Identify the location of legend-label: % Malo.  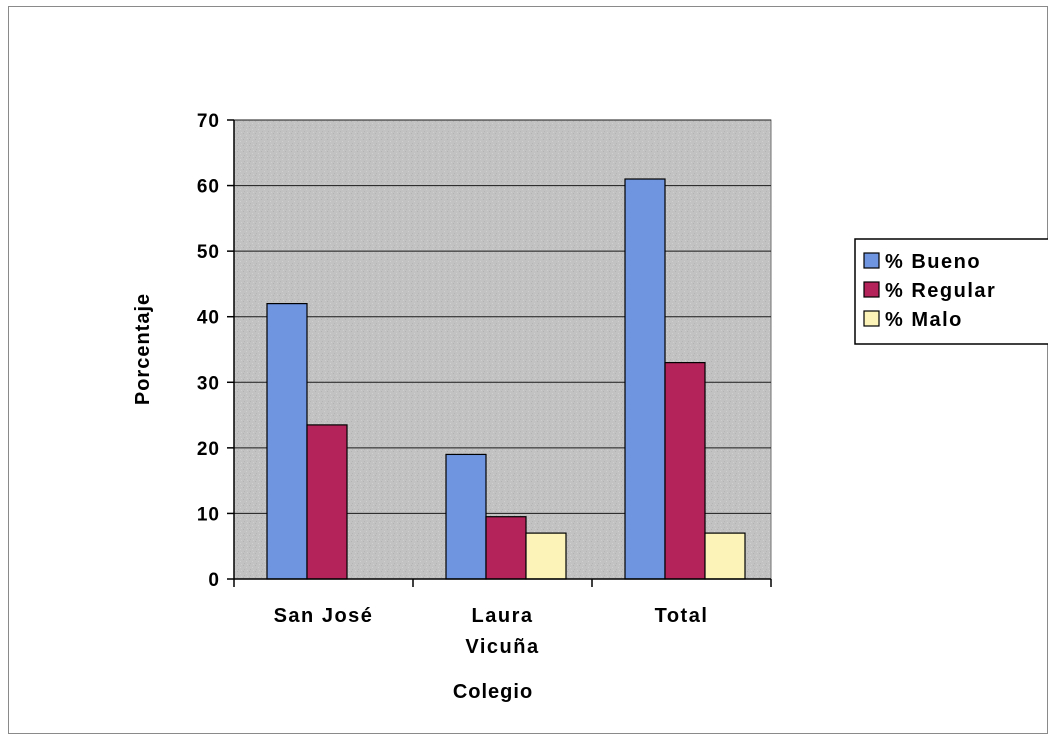
(924, 320).